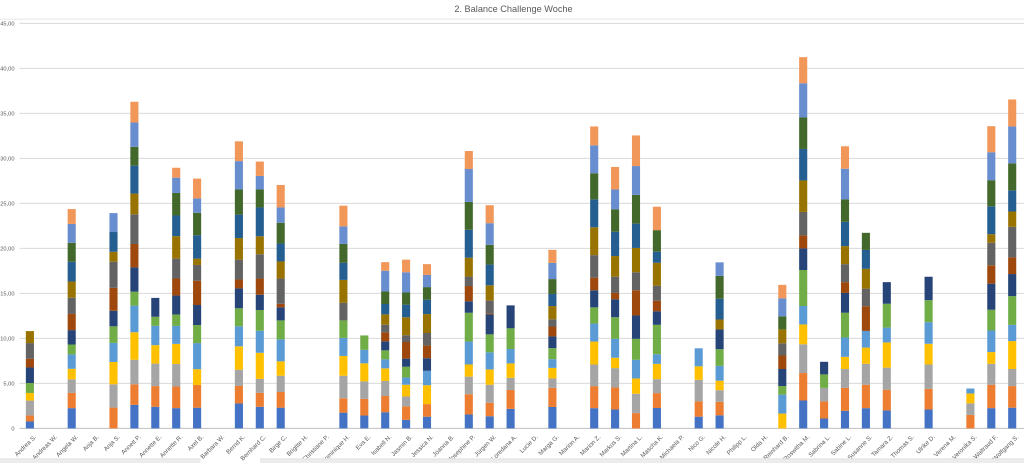 The width and height of the screenshot is (1024, 463). I want to click on svg-text: 45,00, so click(7, 25).